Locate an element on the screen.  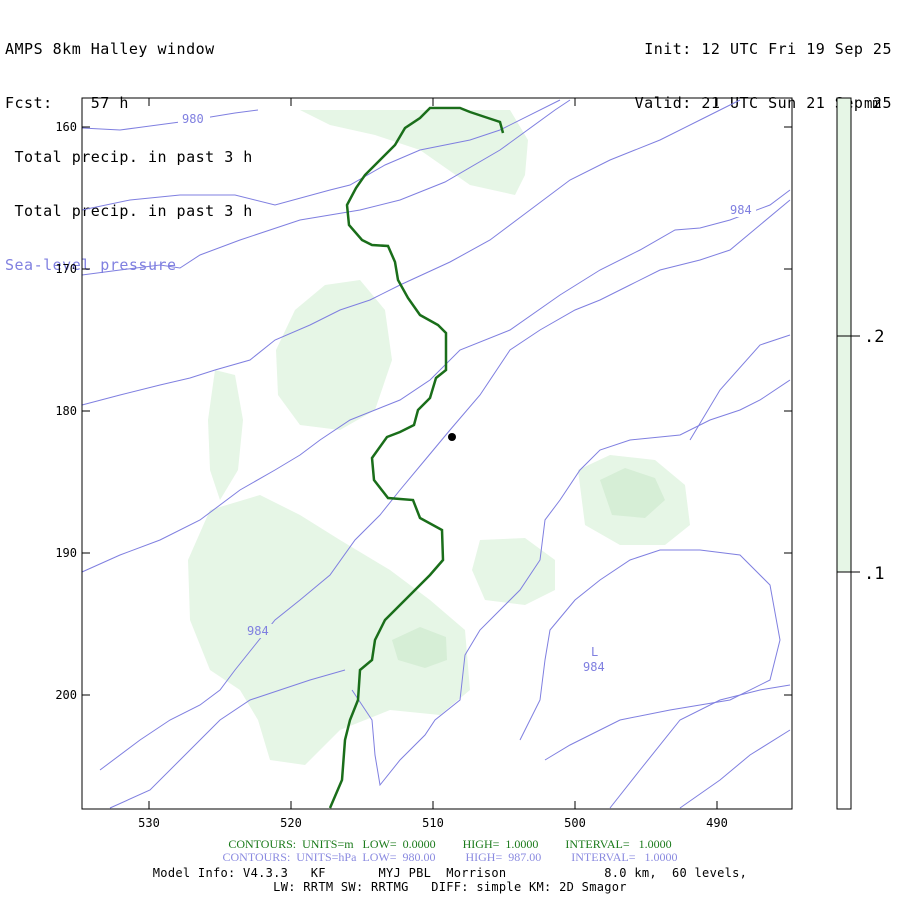
colorbar: mm .2 .1 is located at coordinates (860, 453).